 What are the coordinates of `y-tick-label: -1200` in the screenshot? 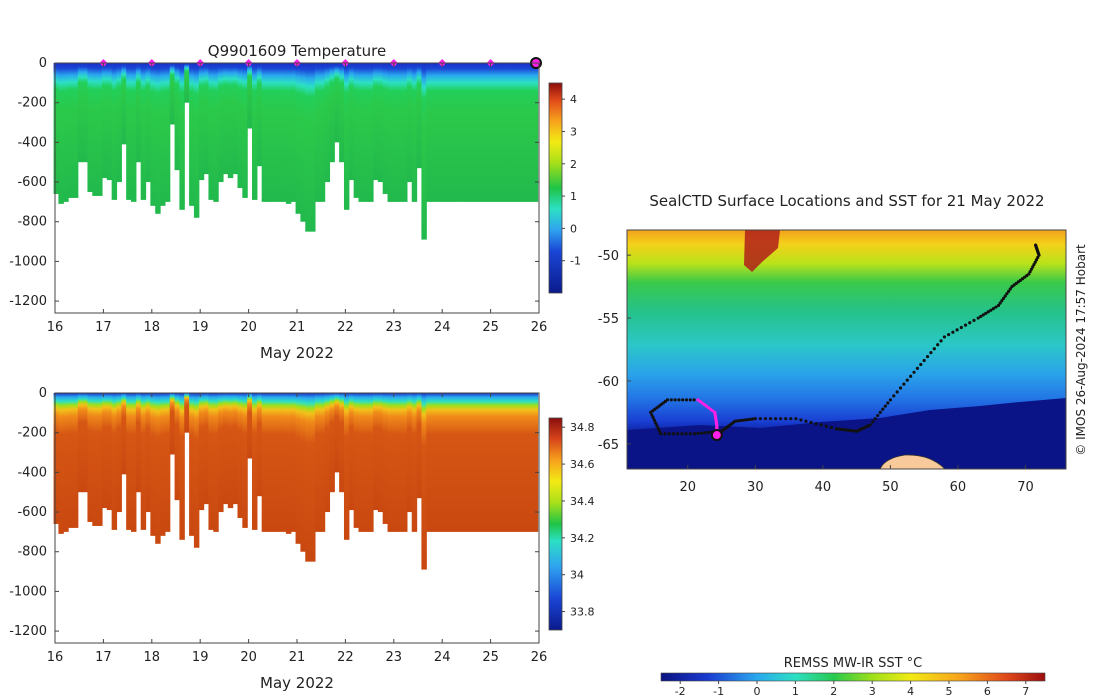 It's located at (28, 631).